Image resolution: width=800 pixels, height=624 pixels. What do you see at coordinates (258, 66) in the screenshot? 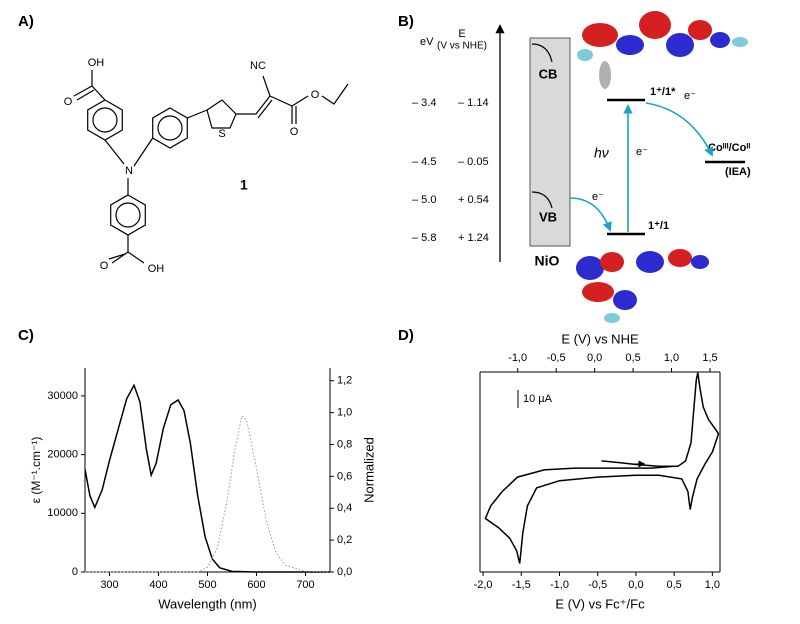
I see `atom: NC` at bounding box center [258, 66].